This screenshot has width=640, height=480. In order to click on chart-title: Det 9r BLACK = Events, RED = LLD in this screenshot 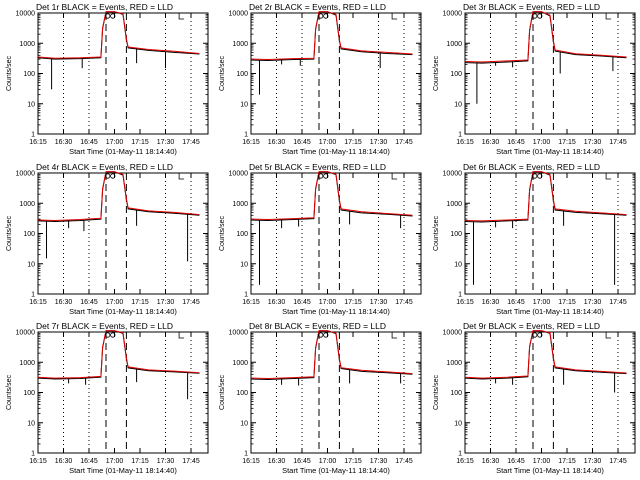, I will do `click(531, 326)`.